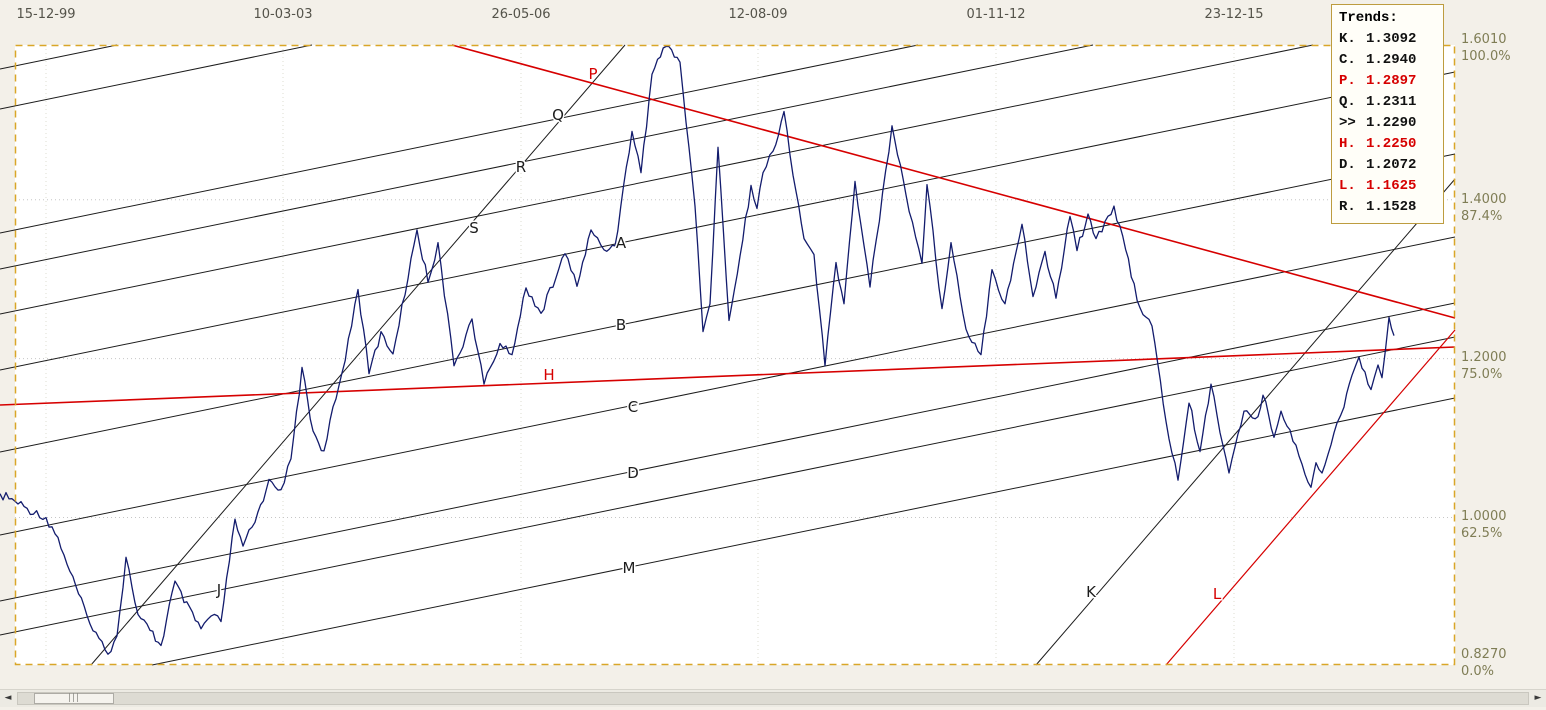 This screenshot has width=1546, height=710. I want to click on trend-row: K. 1.3092, so click(1388, 39).